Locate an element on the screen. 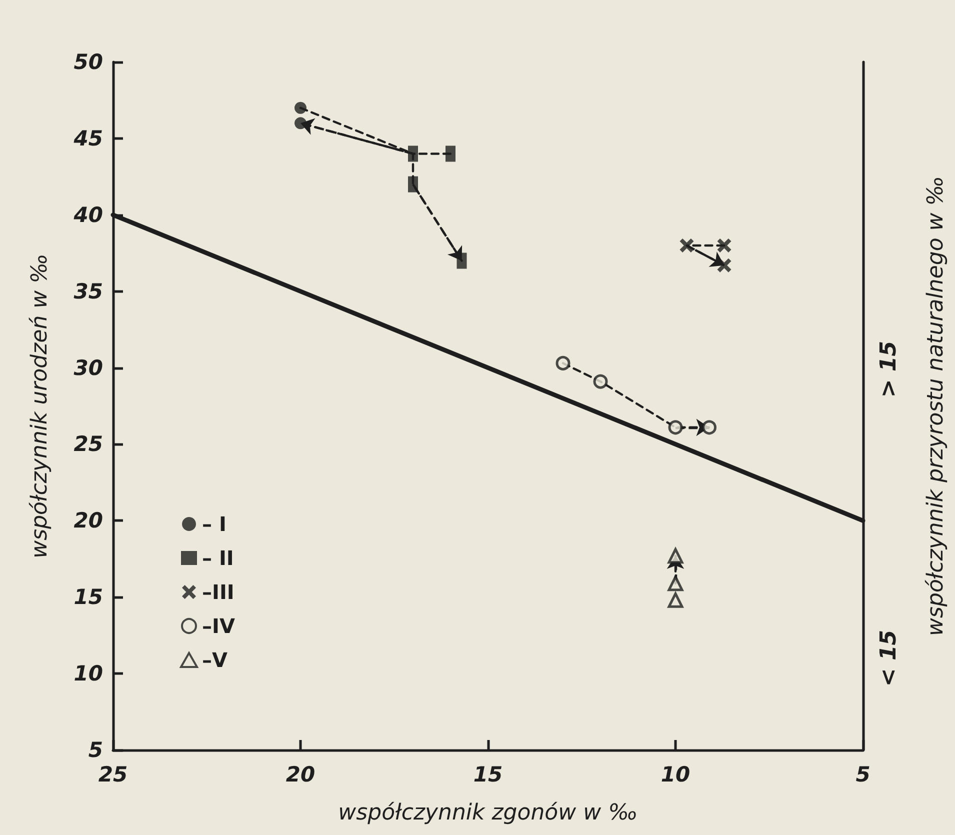 This screenshot has width=955, height=835. y-tick-label: 25 is located at coordinates (88, 444).